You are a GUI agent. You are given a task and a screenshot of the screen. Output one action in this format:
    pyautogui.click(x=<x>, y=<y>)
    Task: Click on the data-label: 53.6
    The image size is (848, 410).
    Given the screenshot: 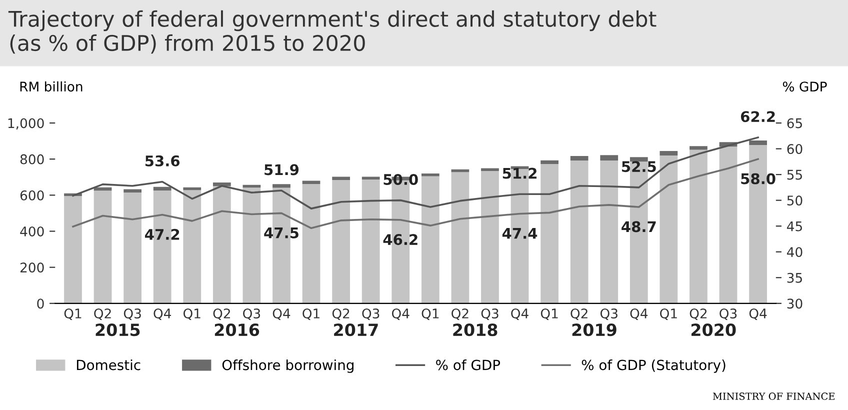 What is the action you would take?
    pyautogui.click(x=162, y=160)
    